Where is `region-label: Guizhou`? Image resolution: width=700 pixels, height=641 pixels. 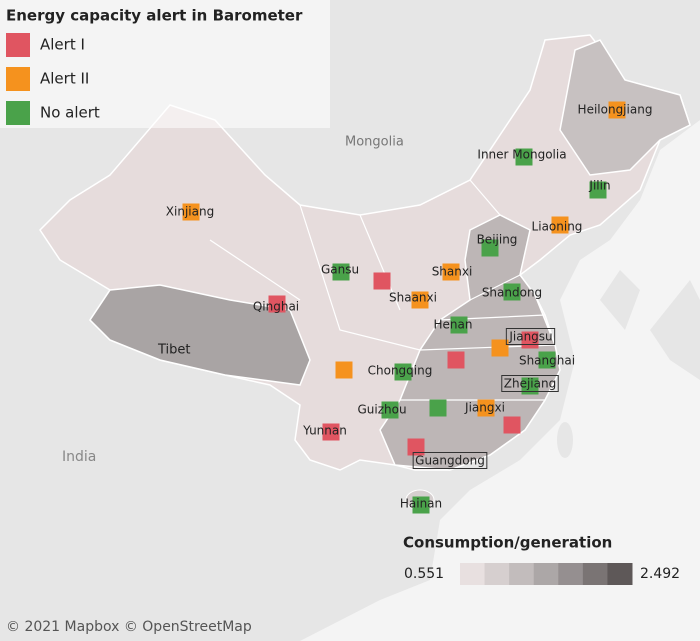 region-label: Guizhou is located at coordinates (381, 410).